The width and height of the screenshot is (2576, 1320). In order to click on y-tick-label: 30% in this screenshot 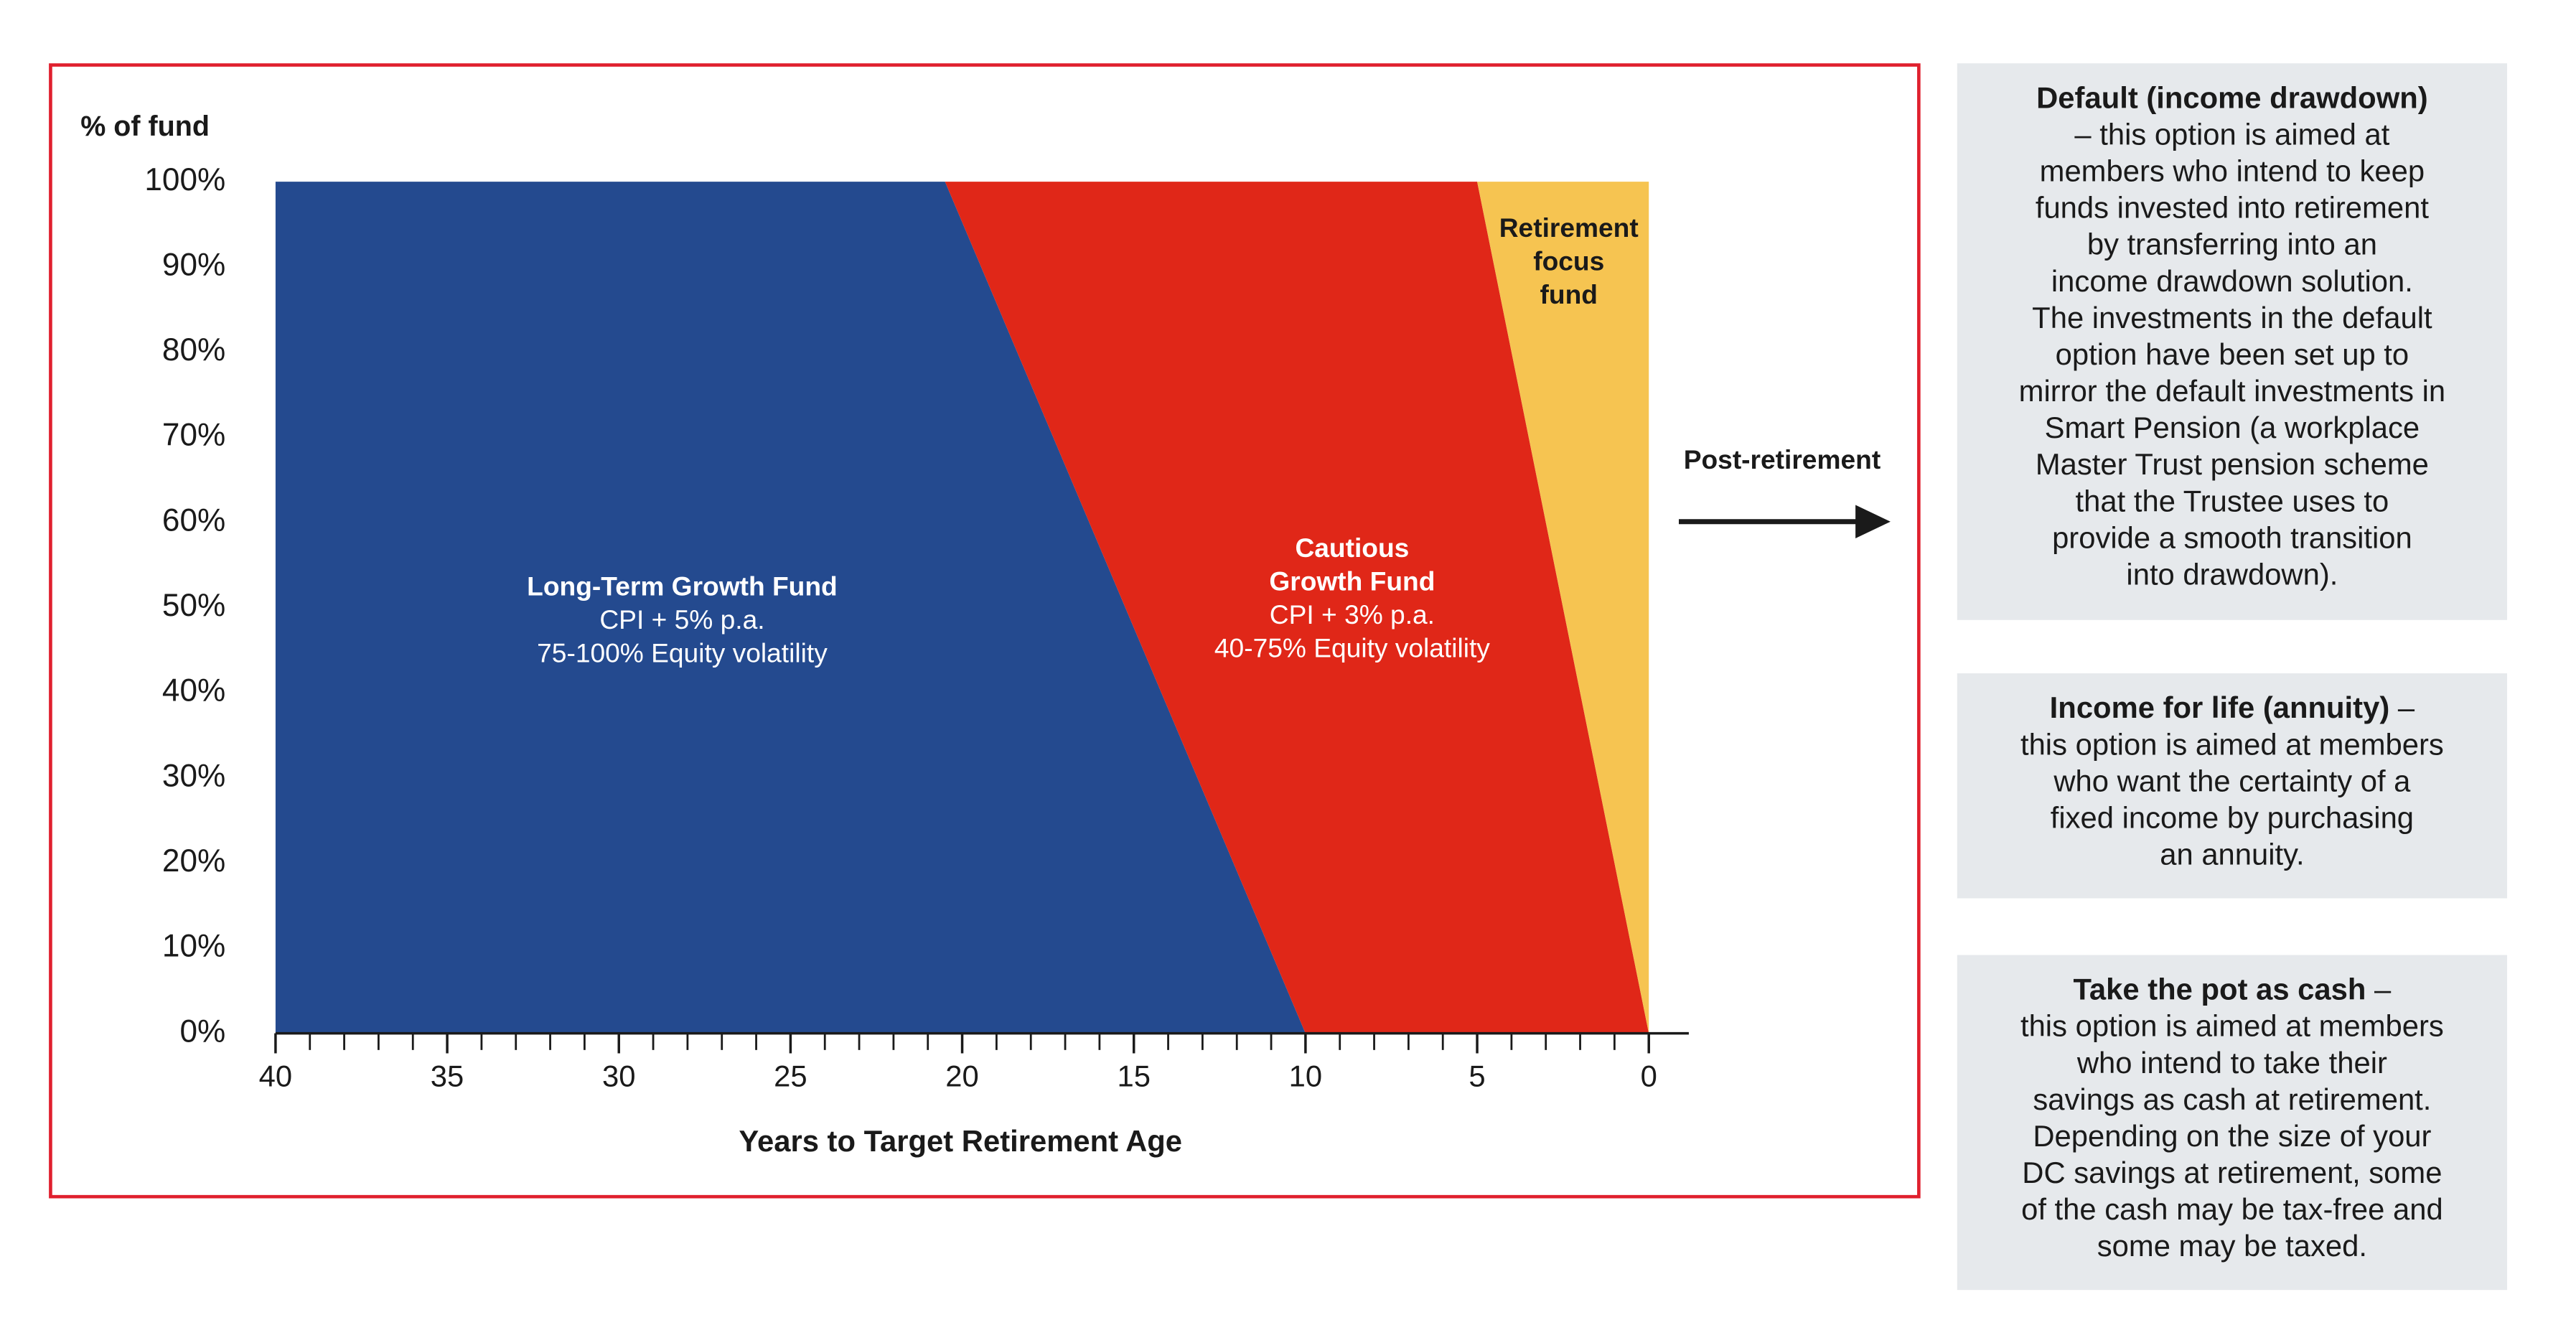, I will do `click(194, 775)`.